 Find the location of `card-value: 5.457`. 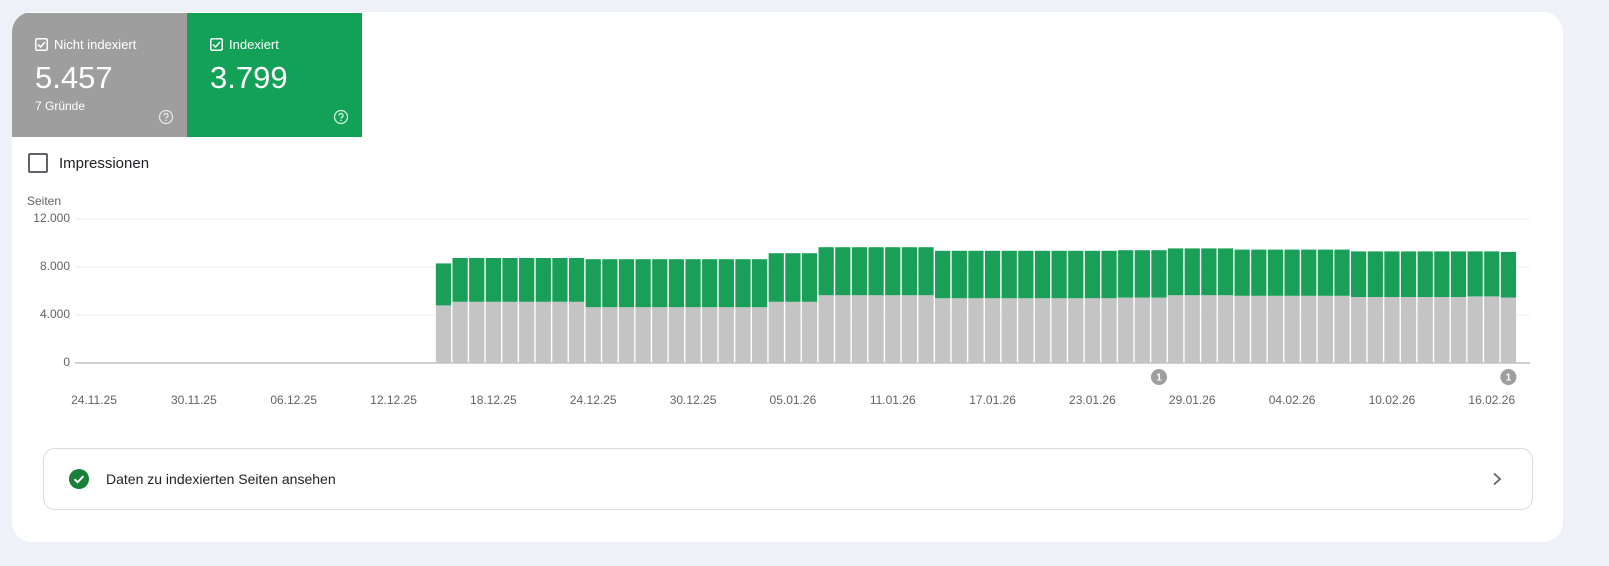

card-value: 5.457 is located at coordinates (74, 77).